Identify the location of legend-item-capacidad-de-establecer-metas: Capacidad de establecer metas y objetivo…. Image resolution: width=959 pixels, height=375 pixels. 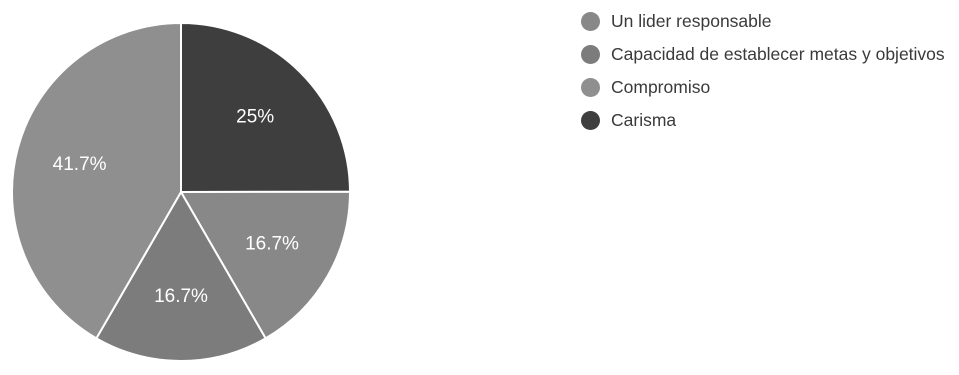
(767, 54).